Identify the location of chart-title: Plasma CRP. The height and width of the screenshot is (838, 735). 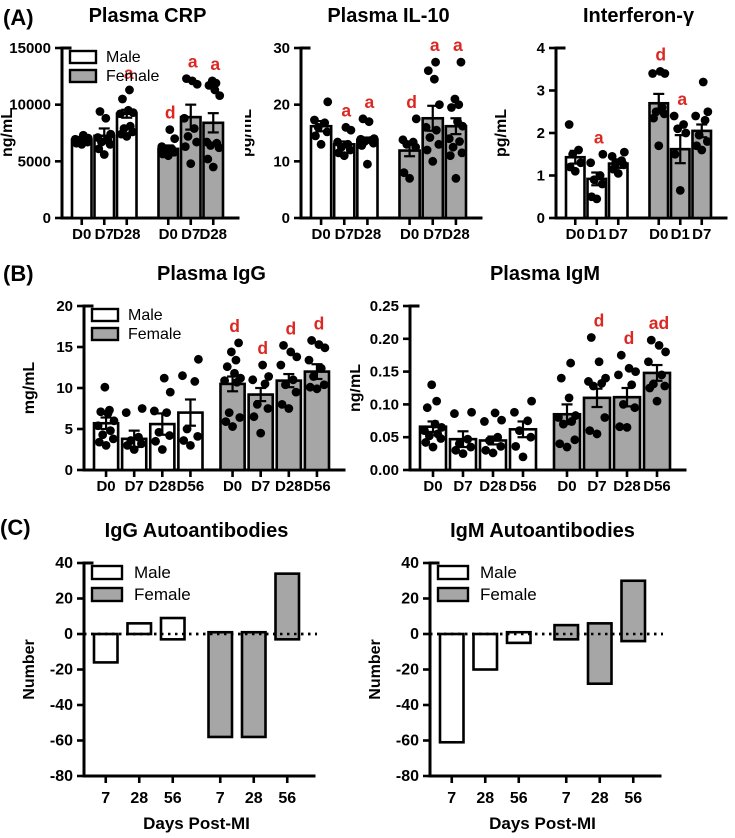
(148, 16).